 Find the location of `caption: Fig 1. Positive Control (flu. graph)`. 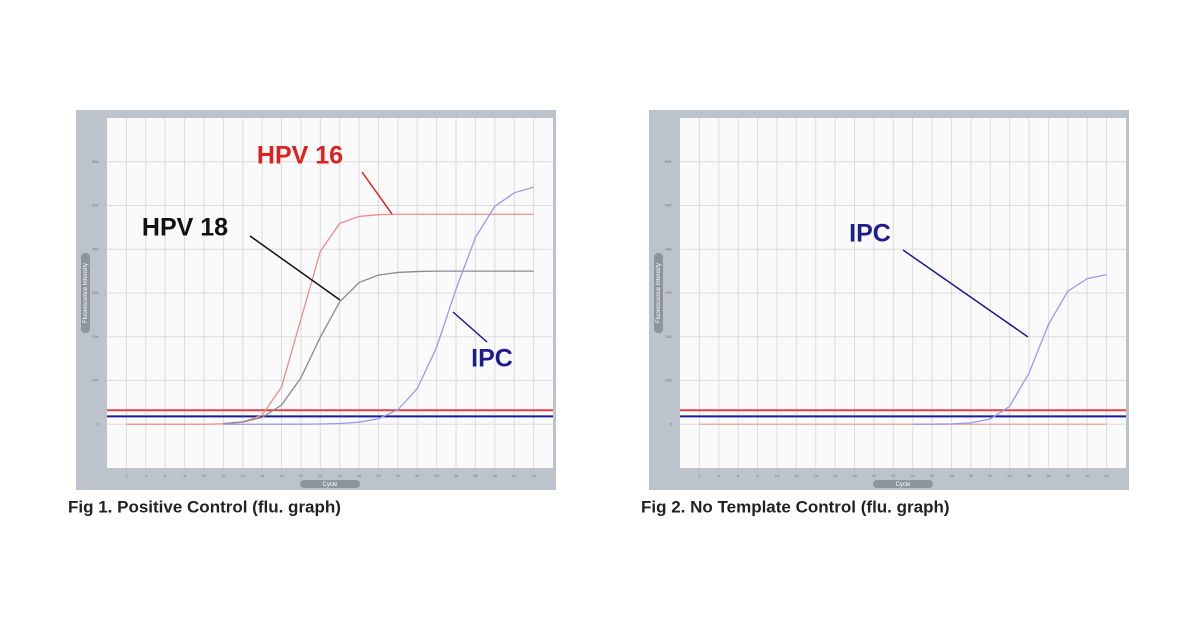

caption: Fig 1. Positive Control (flu. graph) is located at coordinates (204, 506).